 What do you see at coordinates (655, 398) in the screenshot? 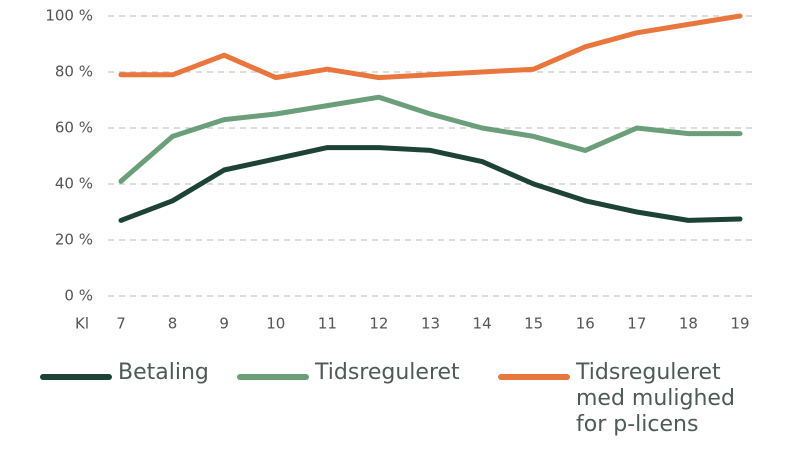
I see `legend-label: Tidsreguleret med mulighed for p-licens` at bounding box center [655, 398].